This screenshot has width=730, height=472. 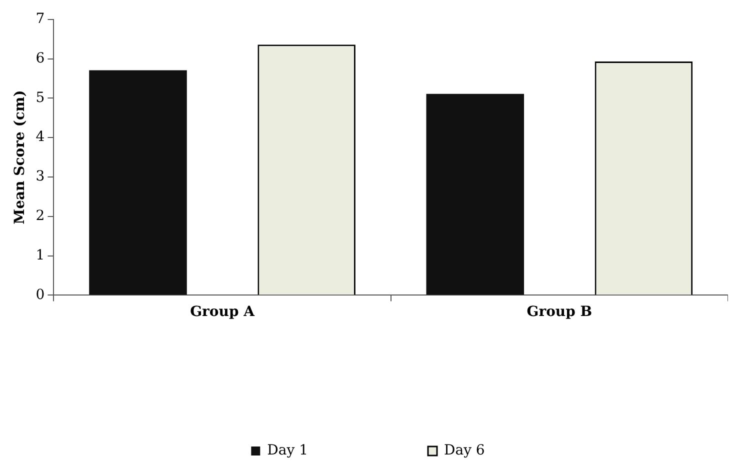 I want to click on y-tick-label: 7, so click(x=40, y=19).